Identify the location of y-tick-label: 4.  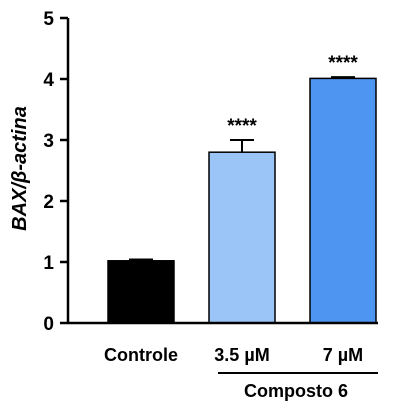
(48, 80).